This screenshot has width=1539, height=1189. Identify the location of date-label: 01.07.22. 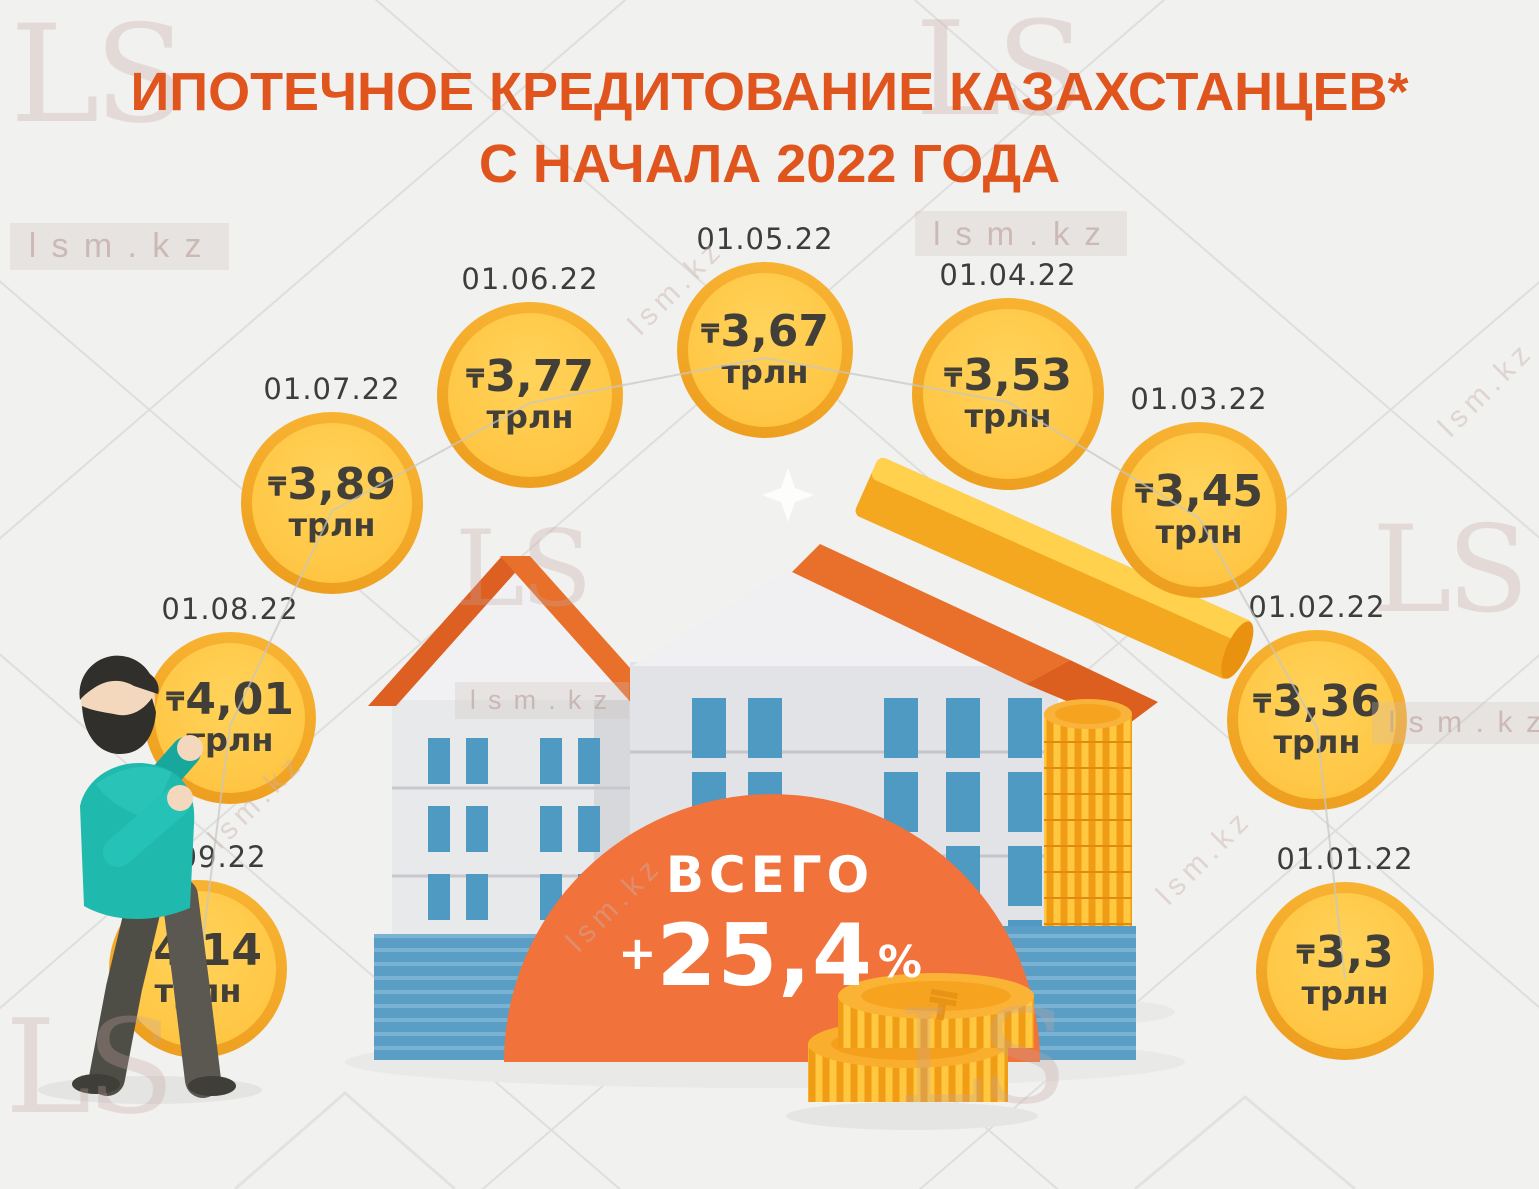
(332, 389).